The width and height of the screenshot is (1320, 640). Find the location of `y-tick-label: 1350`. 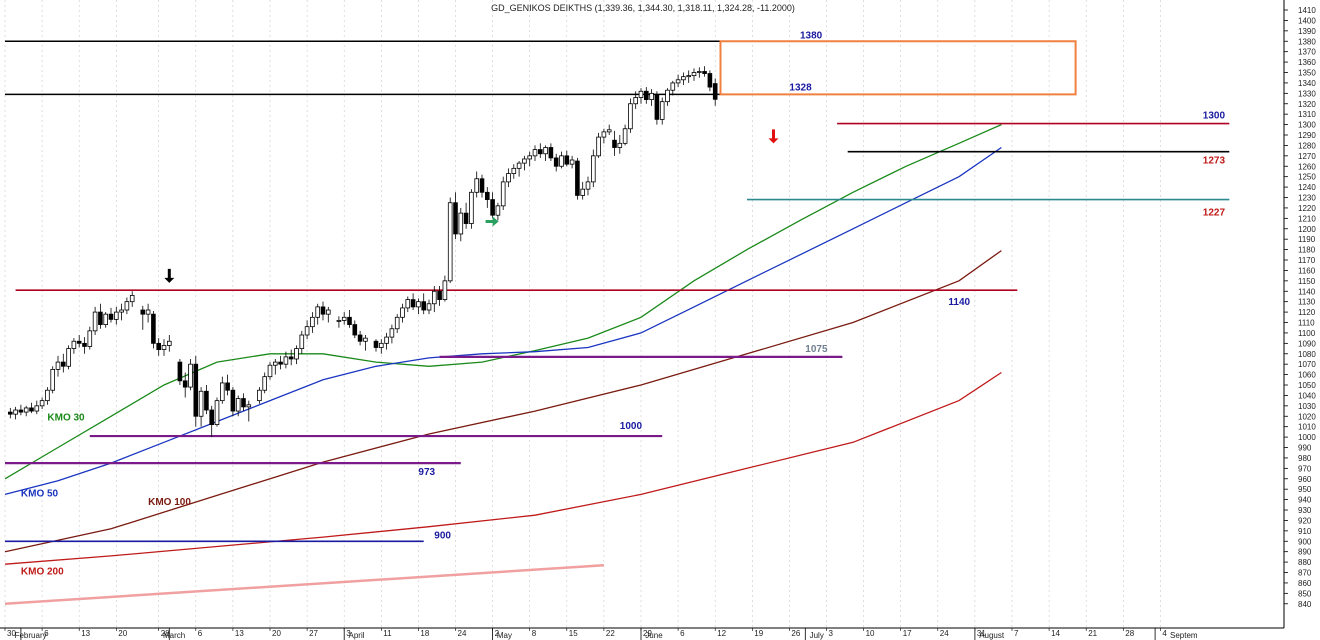

y-tick-label: 1350 is located at coordinates (1307, 73).